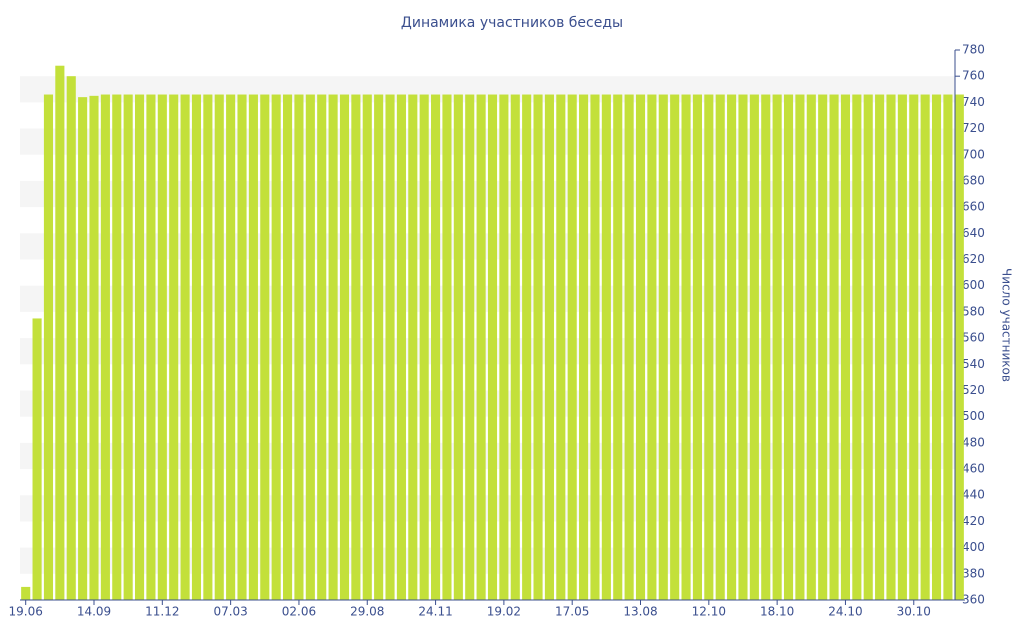  Describe the element at coordinates (914, 612) in the screenshot. I see `x-tick-label: 30.10` at that location.